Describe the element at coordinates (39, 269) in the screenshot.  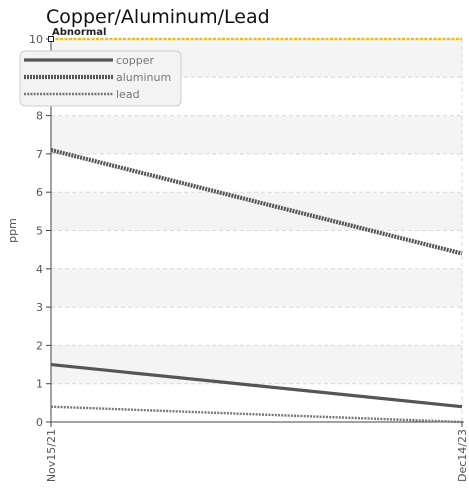
I see `y-tick-label: 4` at that location.